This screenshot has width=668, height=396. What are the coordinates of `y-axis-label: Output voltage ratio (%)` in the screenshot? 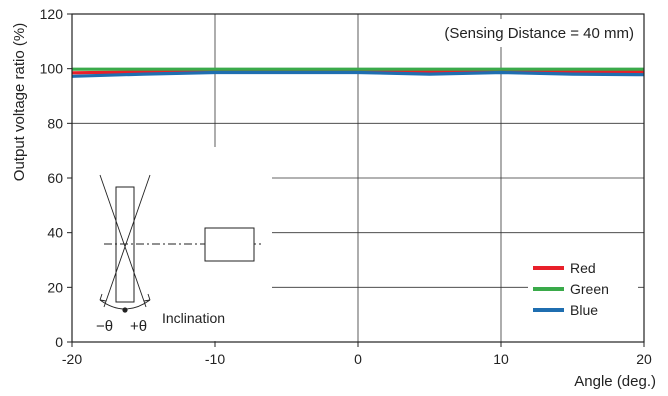 It's located at (19, 102).